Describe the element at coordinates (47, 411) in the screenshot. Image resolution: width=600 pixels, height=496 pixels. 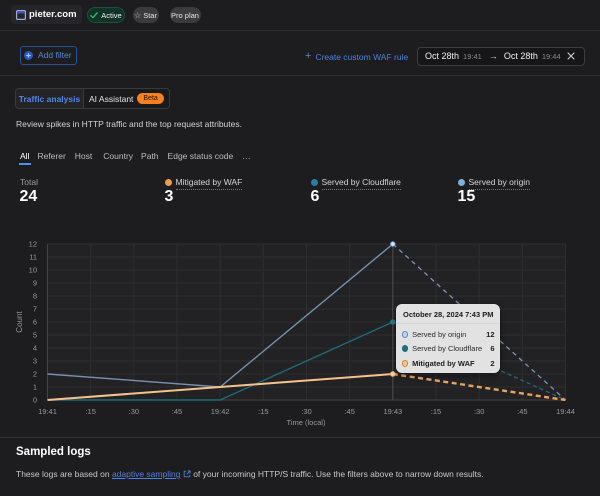
I see `svg-text: 19:41` at that location.